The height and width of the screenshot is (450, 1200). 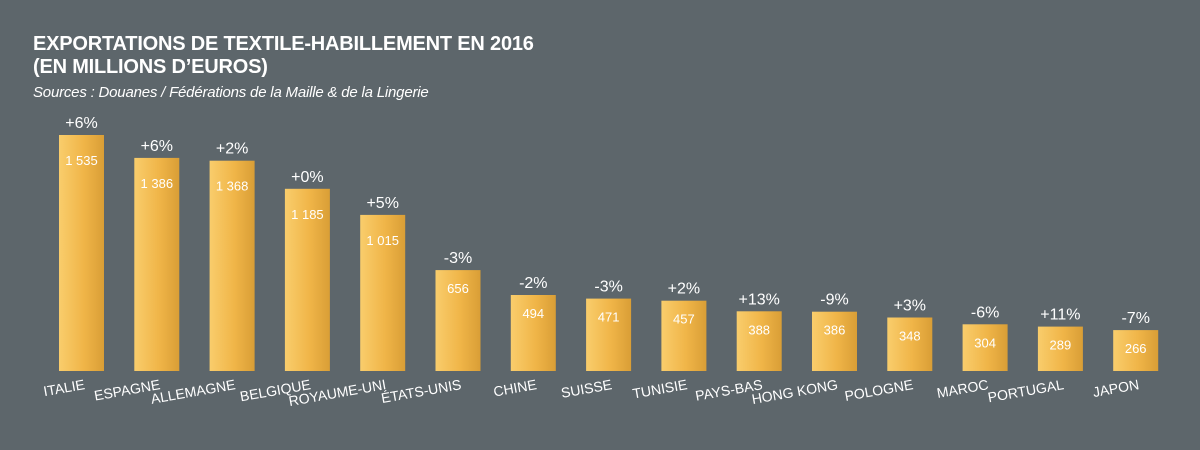 I want to click on bar-value-label: 1 535, so click(x=81, y=160).